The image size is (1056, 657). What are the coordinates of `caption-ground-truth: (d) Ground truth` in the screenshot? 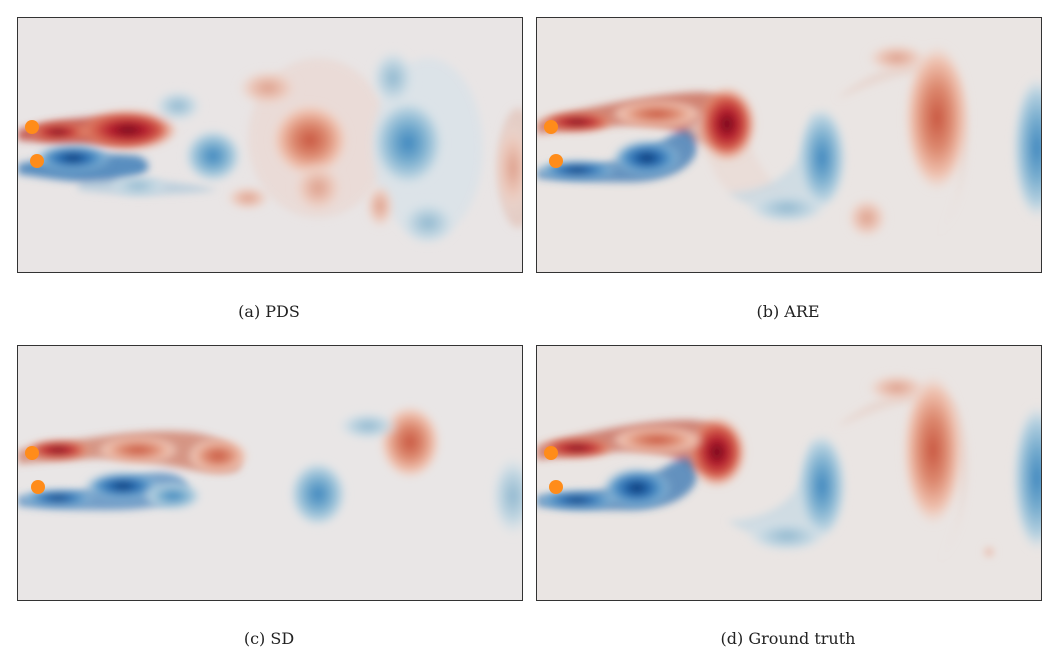 It's located at (788, 638).